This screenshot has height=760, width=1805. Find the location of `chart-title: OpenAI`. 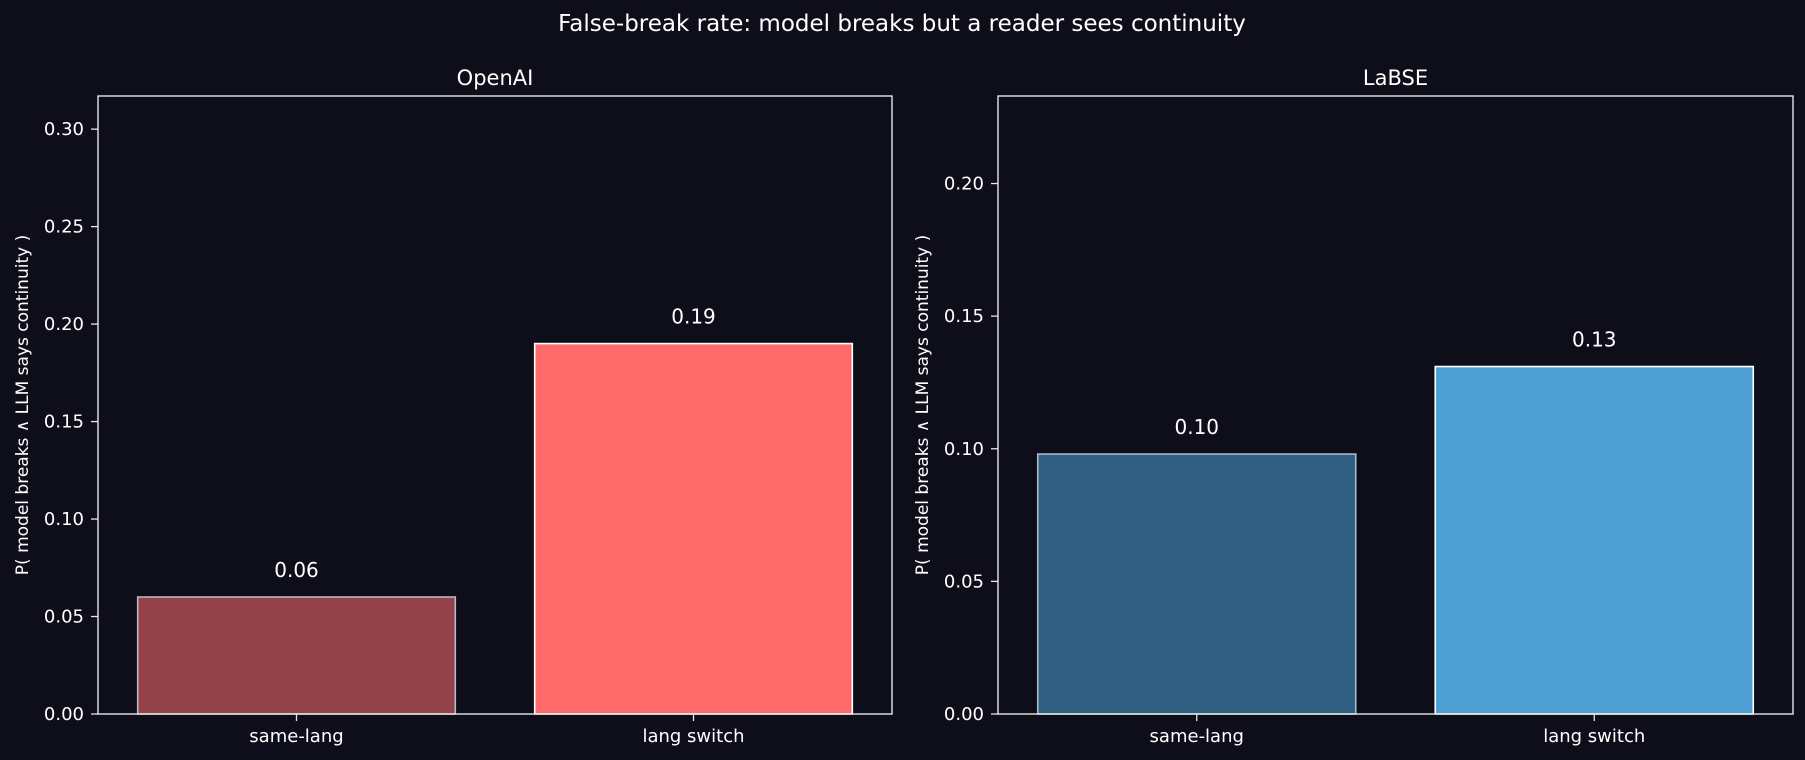

chart-title: OpenAI is located at coordinates (495, 78).